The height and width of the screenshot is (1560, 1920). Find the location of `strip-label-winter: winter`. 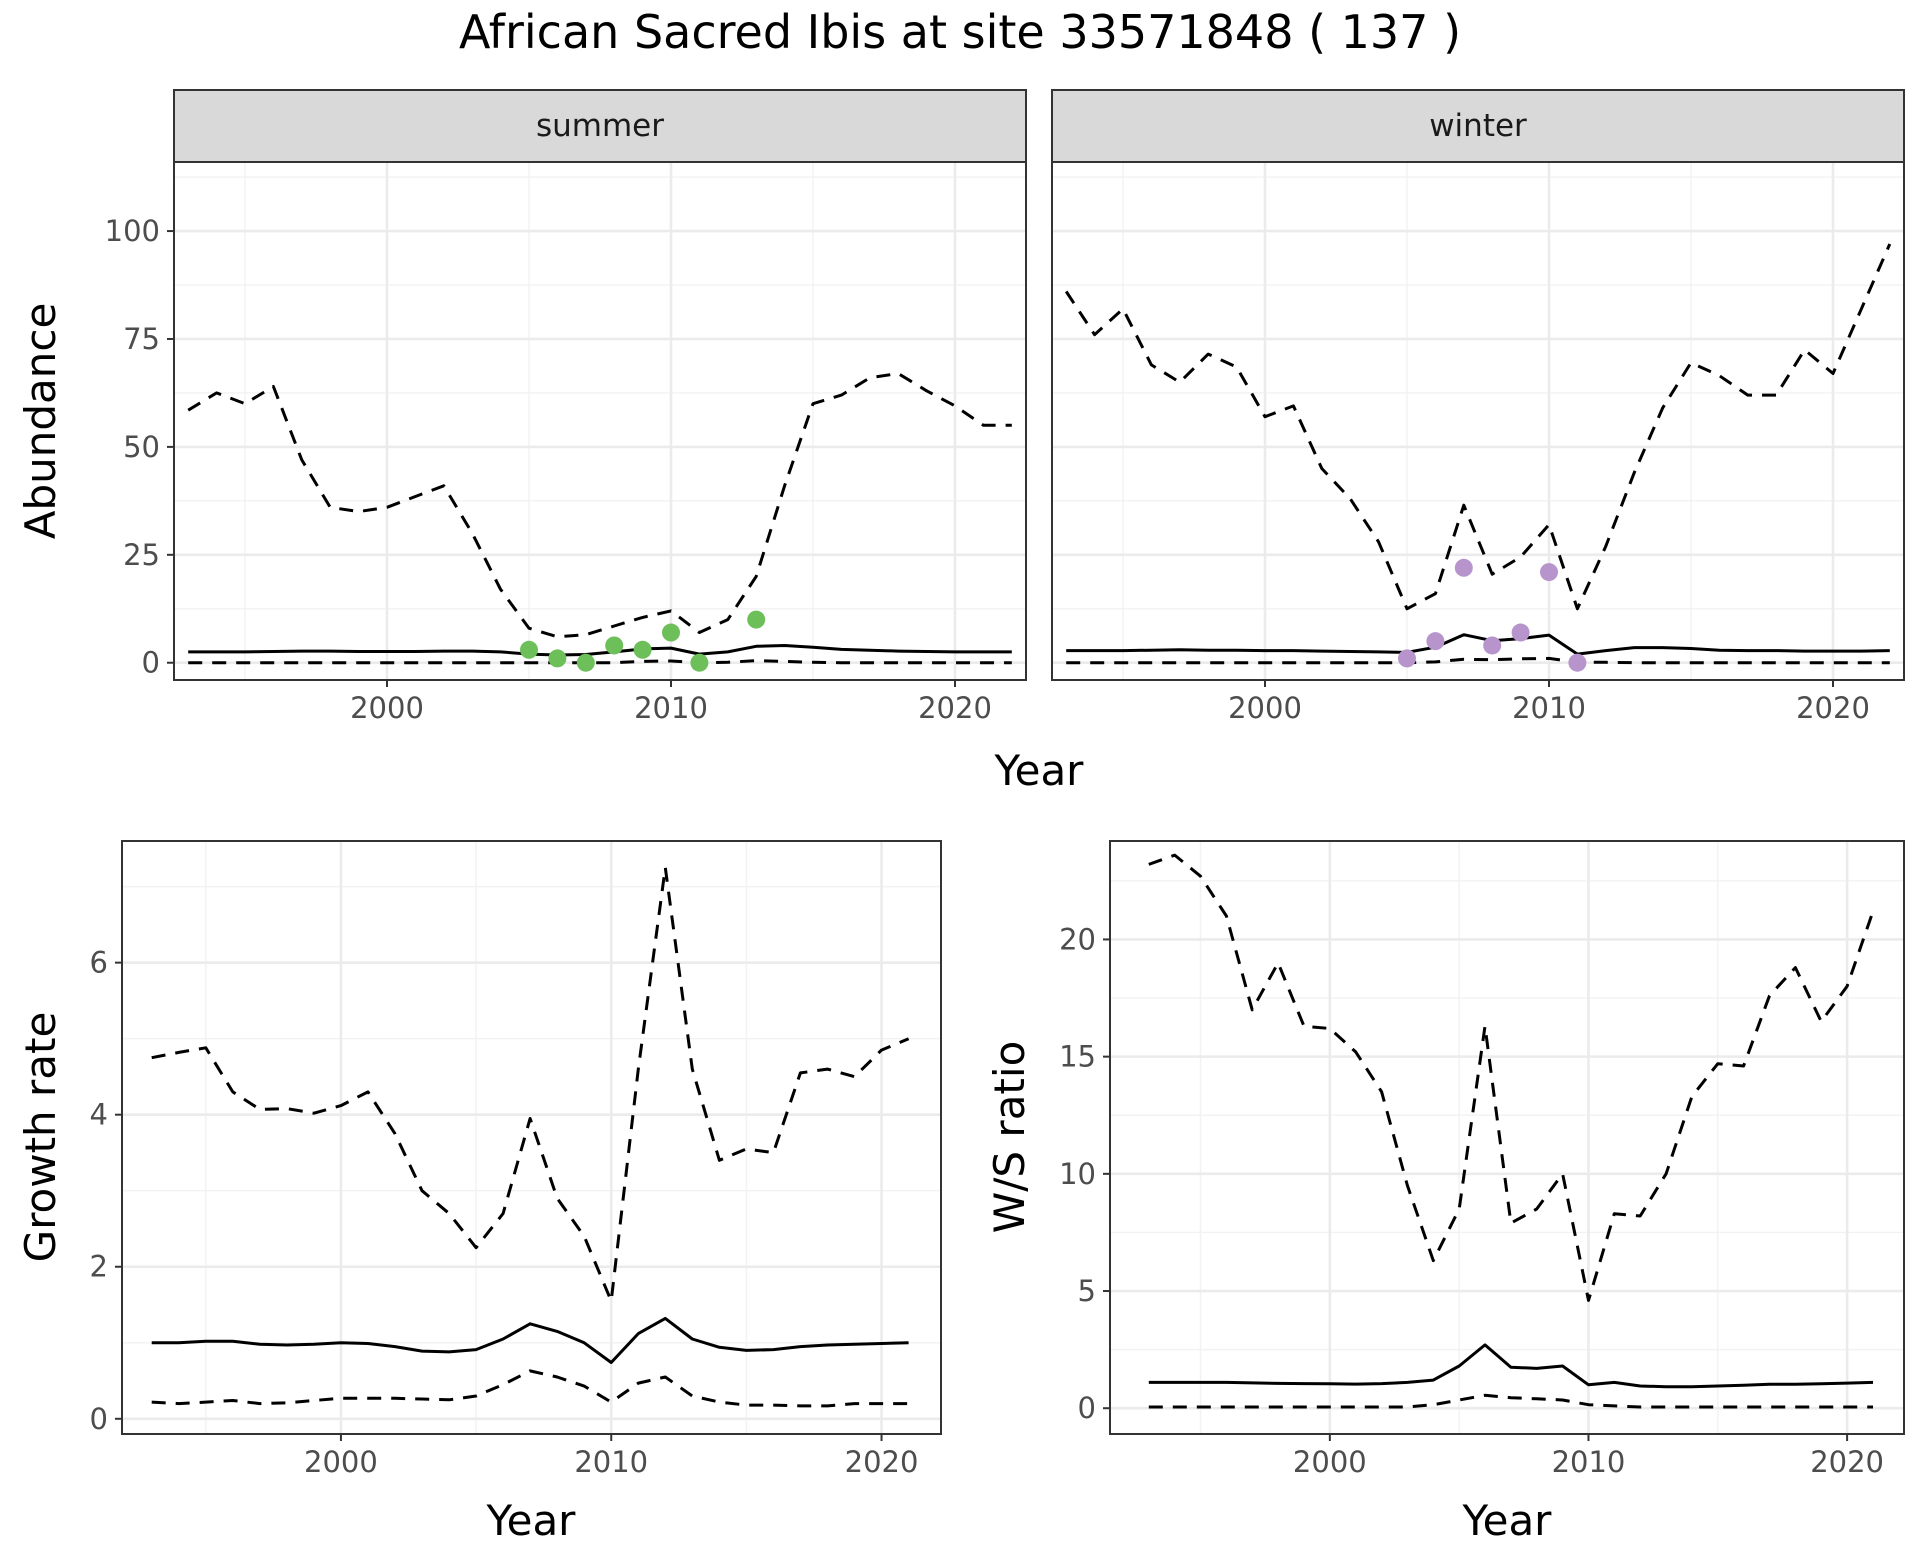

strip-label-winter: winter is located at coordinates (1478, 126).